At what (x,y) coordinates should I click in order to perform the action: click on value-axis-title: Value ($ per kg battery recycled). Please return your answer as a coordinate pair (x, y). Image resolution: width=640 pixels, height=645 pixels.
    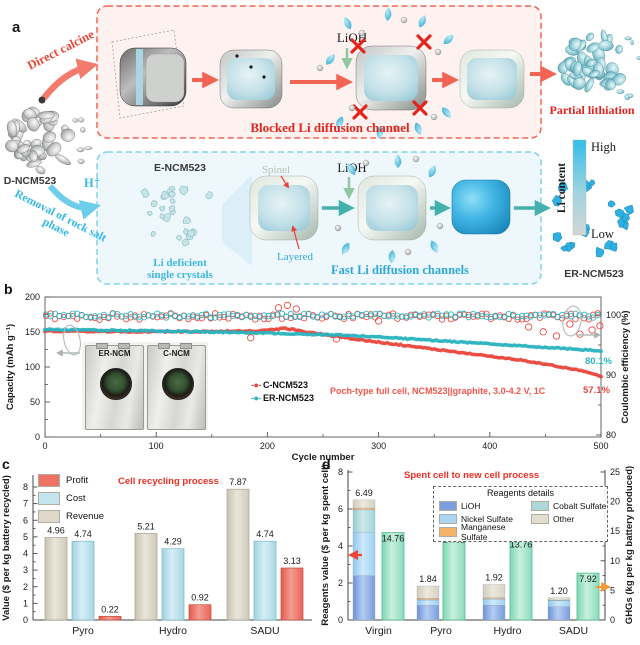
    Looking at the image, I should click on (6, 548).